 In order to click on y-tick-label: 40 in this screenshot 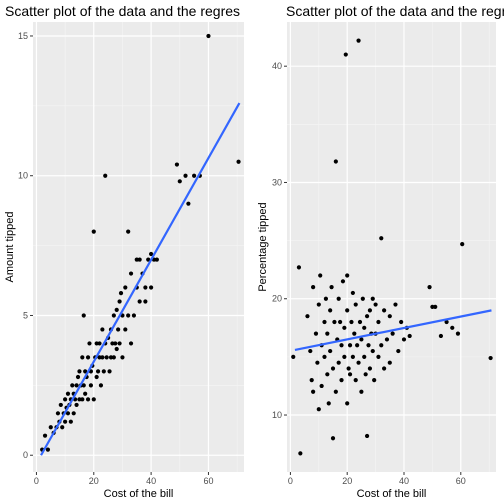, I will do `click(277, 66)`.